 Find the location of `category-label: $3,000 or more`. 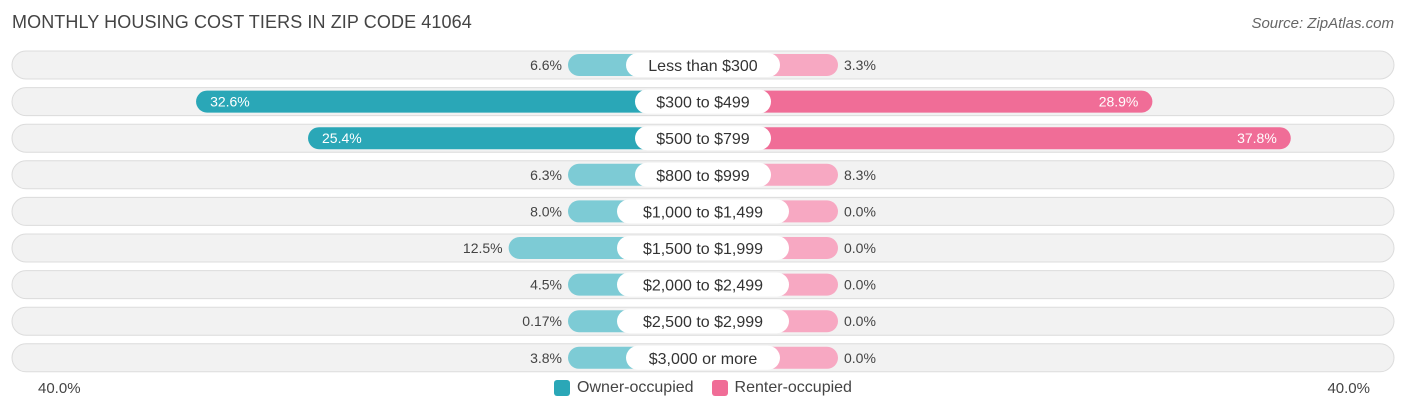

category-label: $3,000 or more is located at coordinates (703, 359).